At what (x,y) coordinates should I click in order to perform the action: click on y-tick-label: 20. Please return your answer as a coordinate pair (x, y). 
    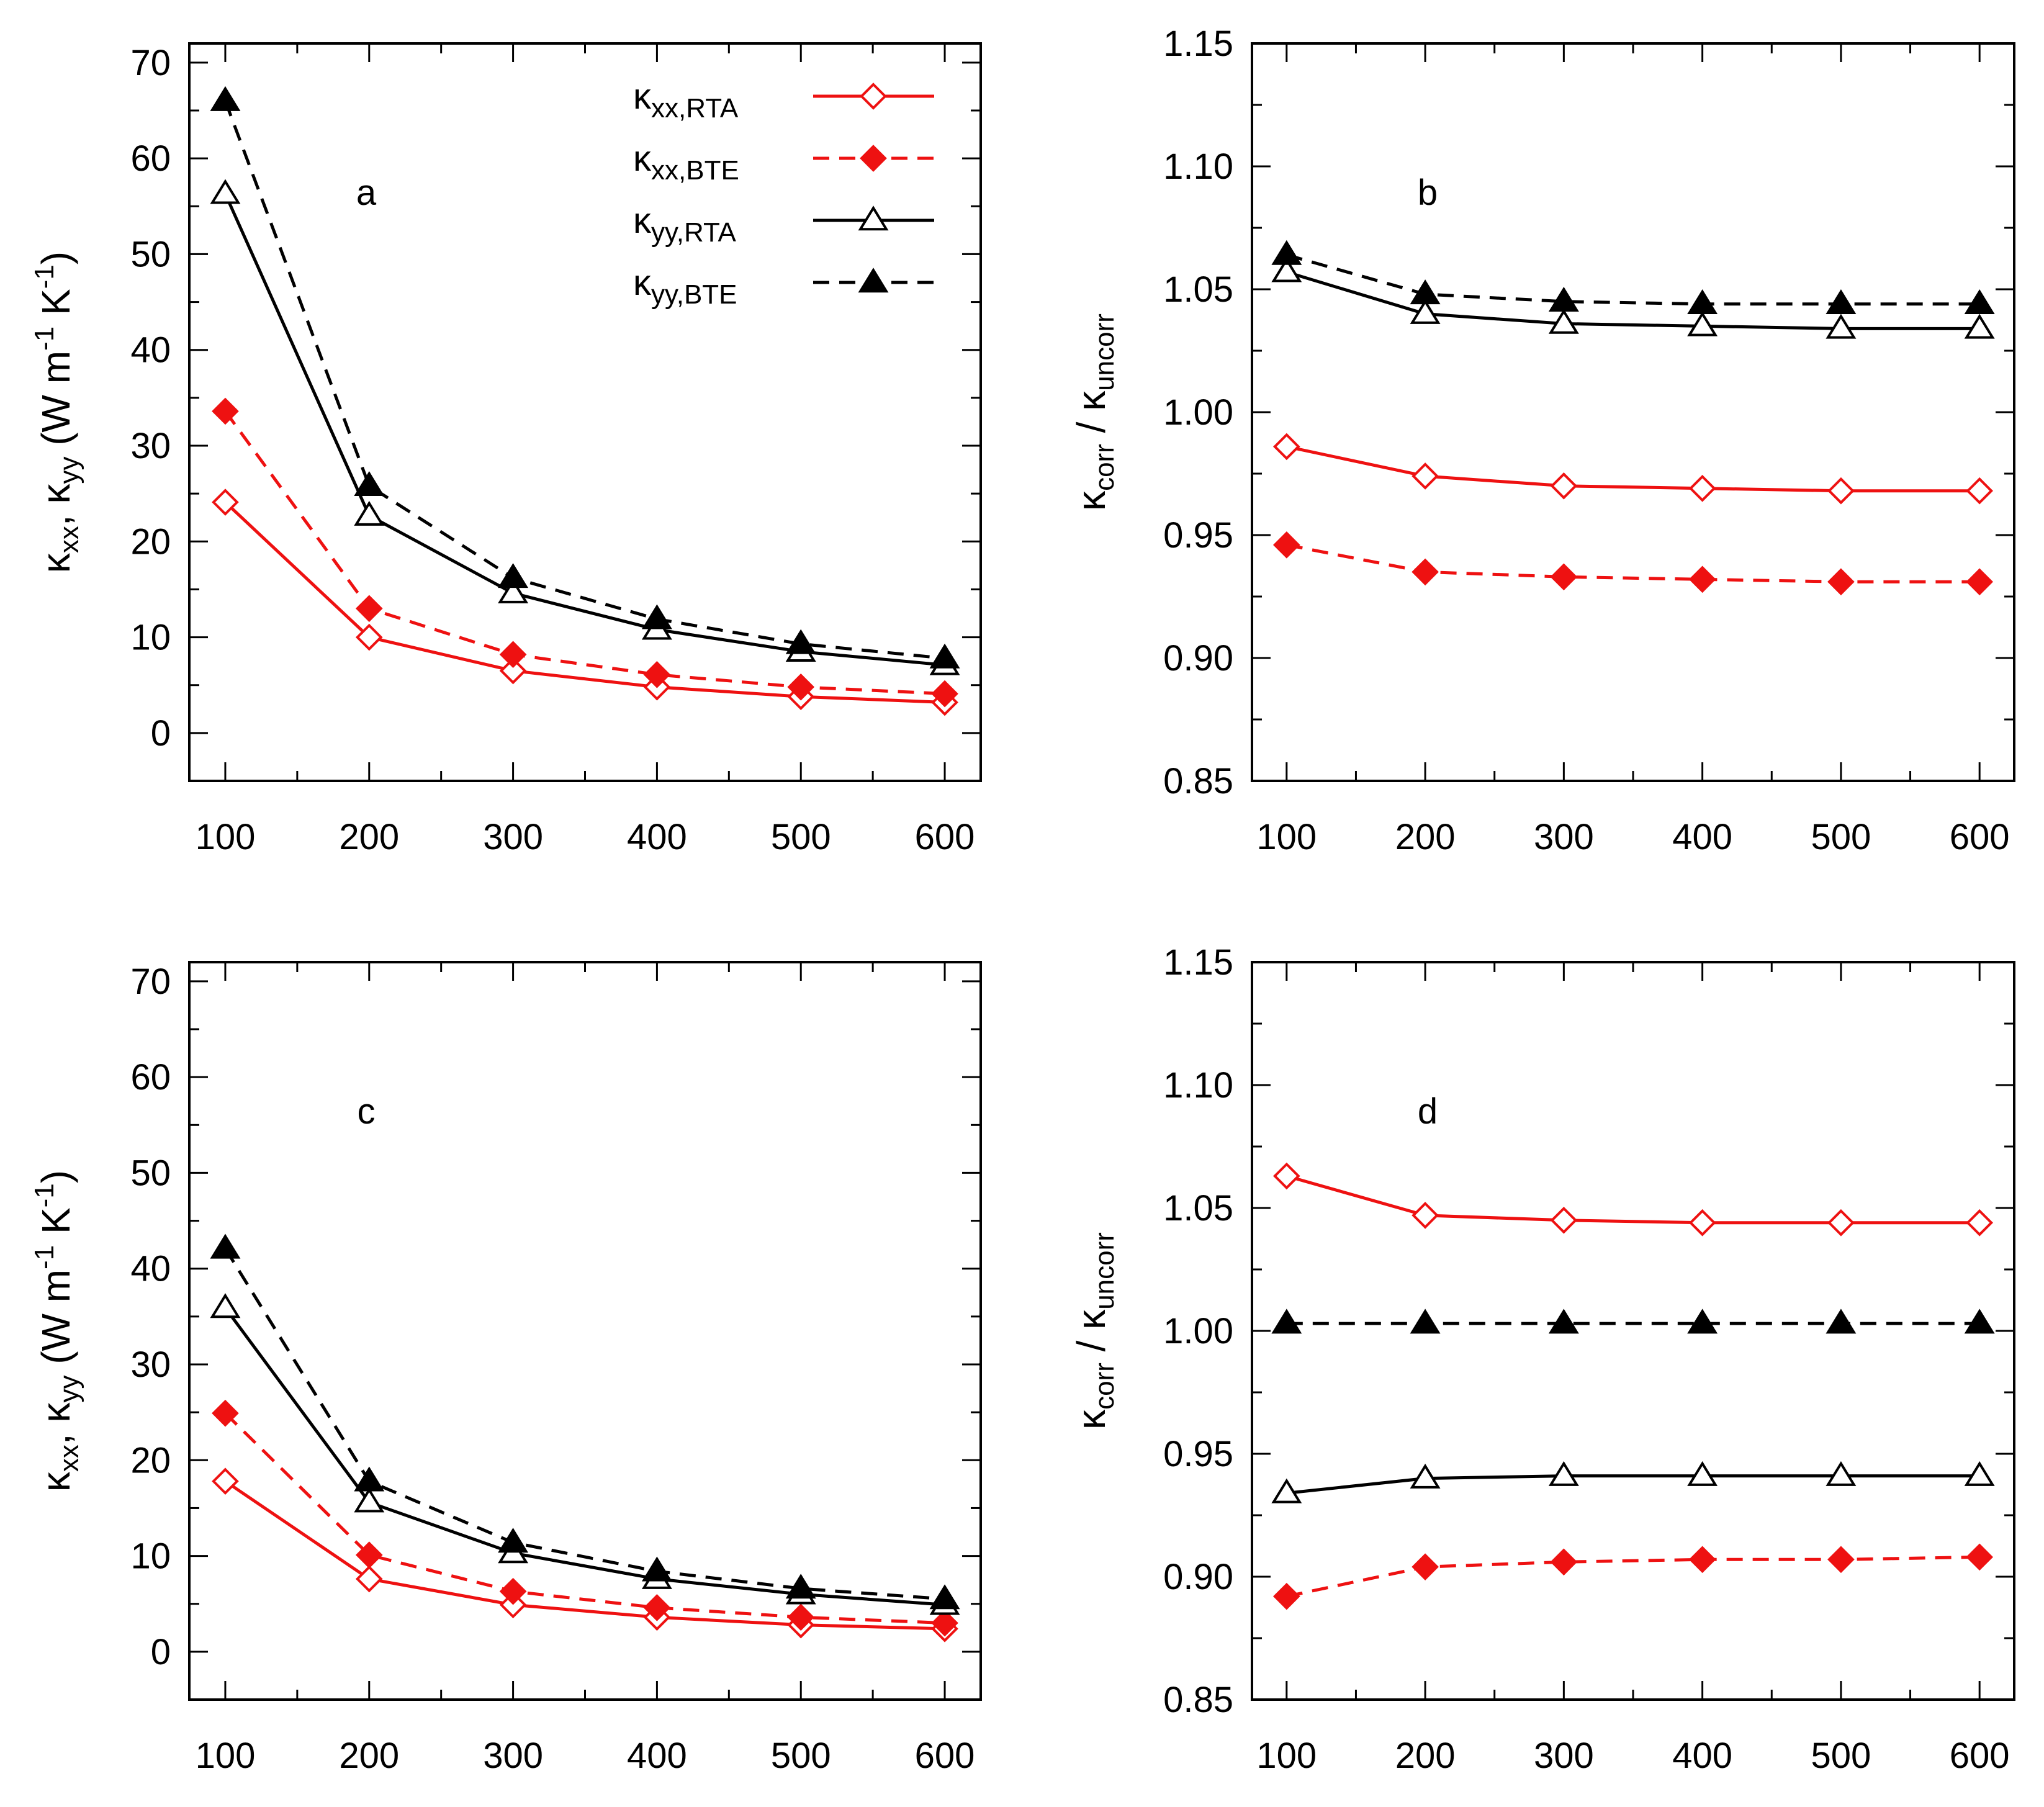
    Looking at the image, I should click on (150, 1460).